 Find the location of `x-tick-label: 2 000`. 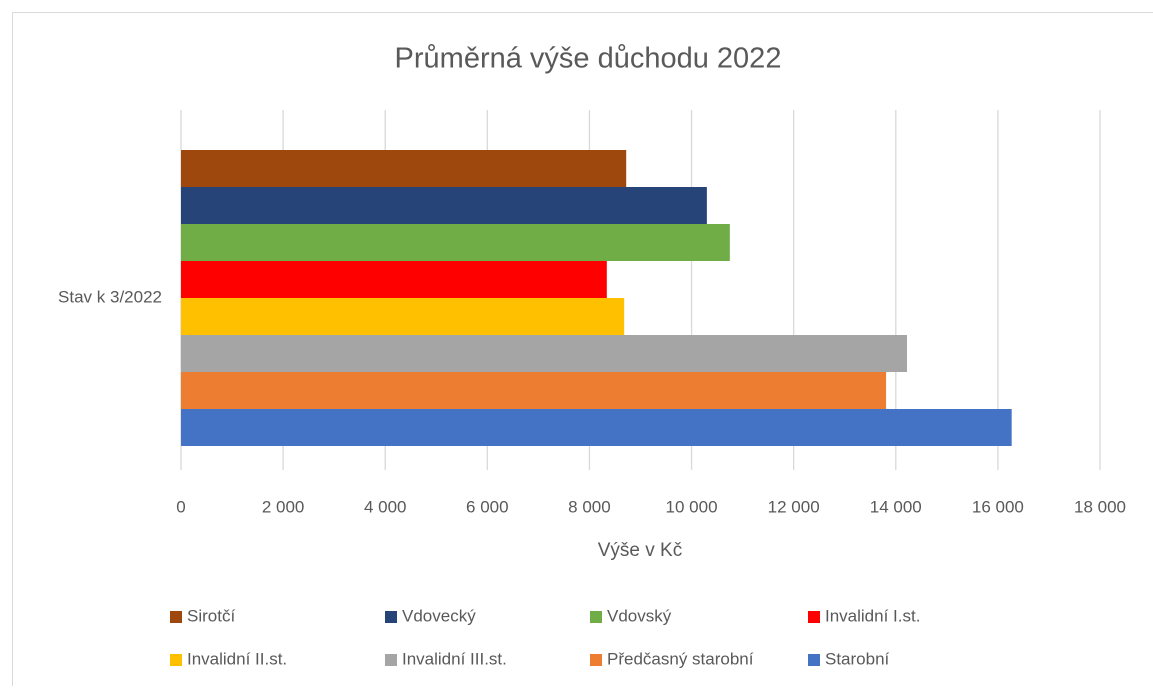

x-tick-label: 2 000 is located at coordinates (283, 506).